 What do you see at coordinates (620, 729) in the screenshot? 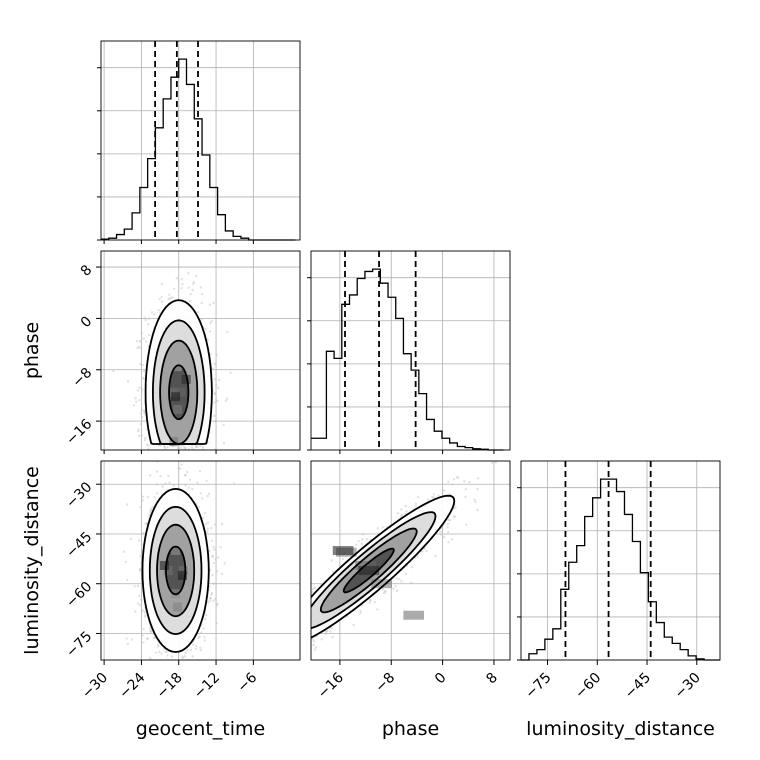
I see `x-axis-title-luminosity_distance: luminosity_distance` at bounding box center [620, 729].